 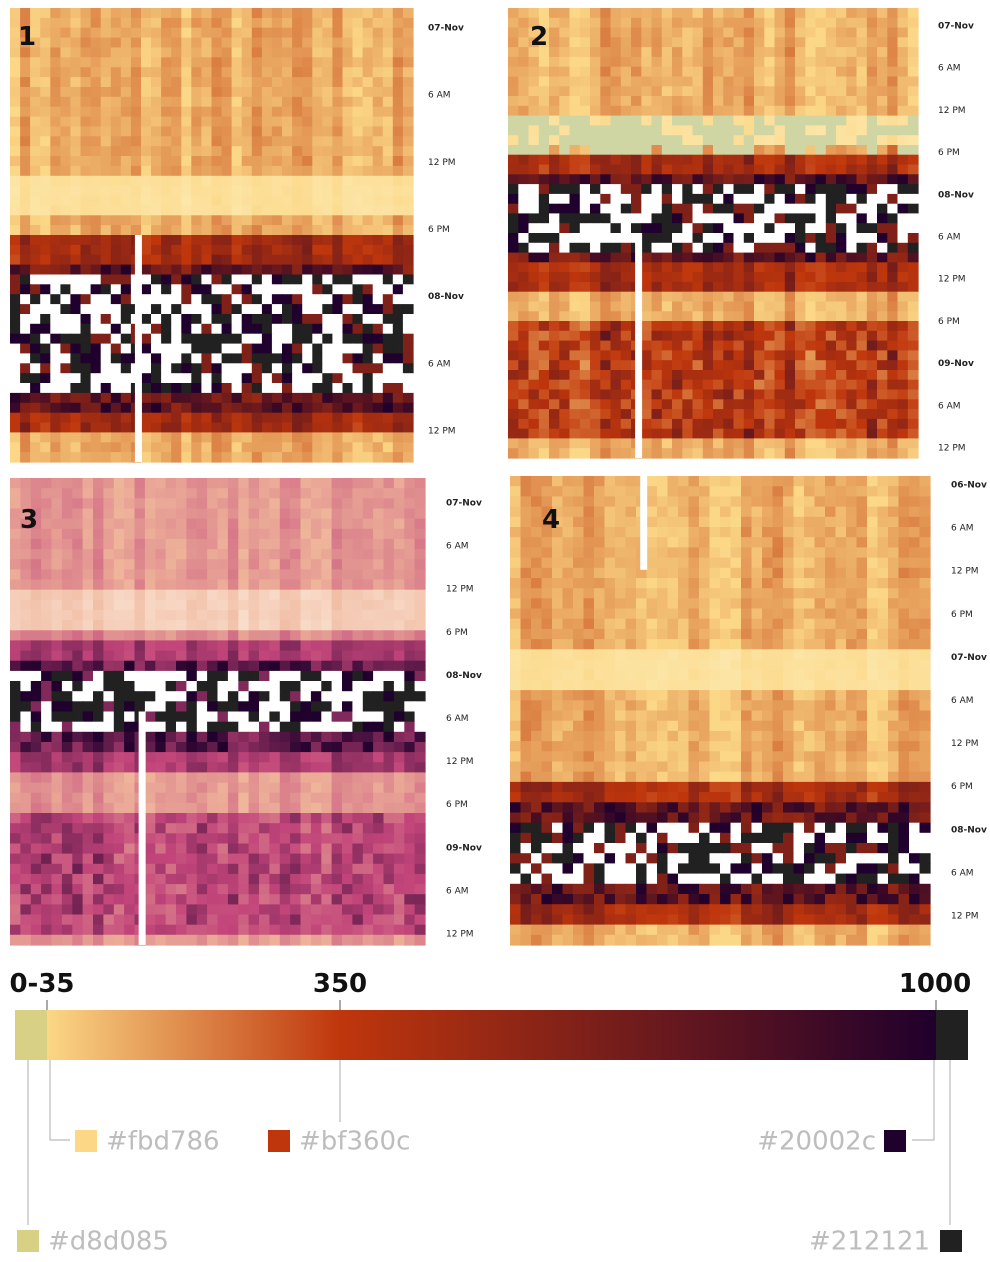 I want to click on time-label: 07-Nov, so click(x=446, y=29).